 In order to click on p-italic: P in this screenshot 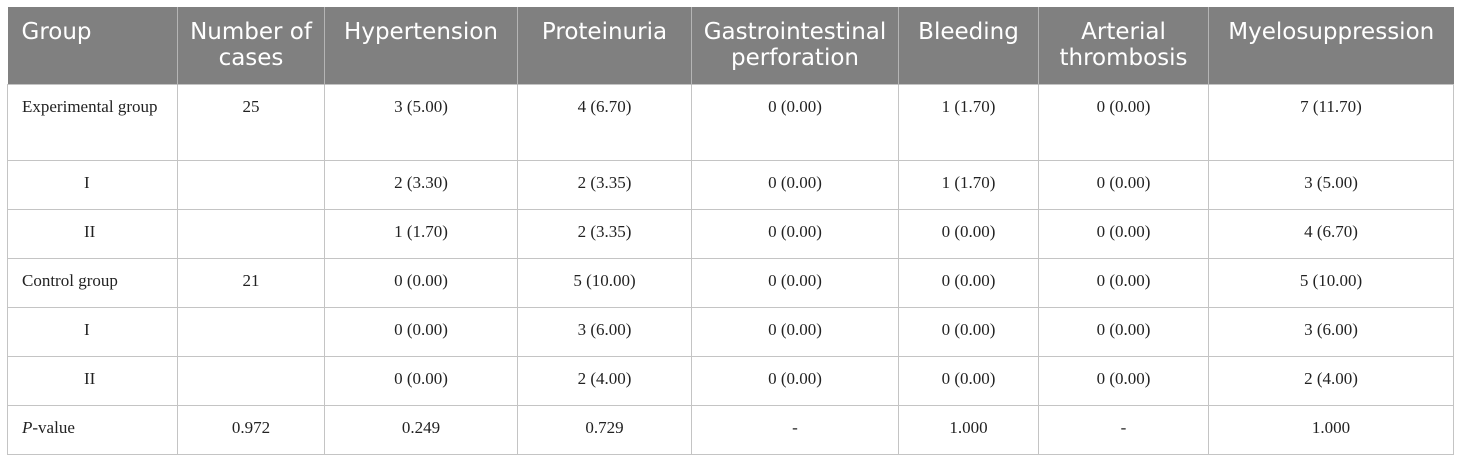, I will do `click(27, 427)`.